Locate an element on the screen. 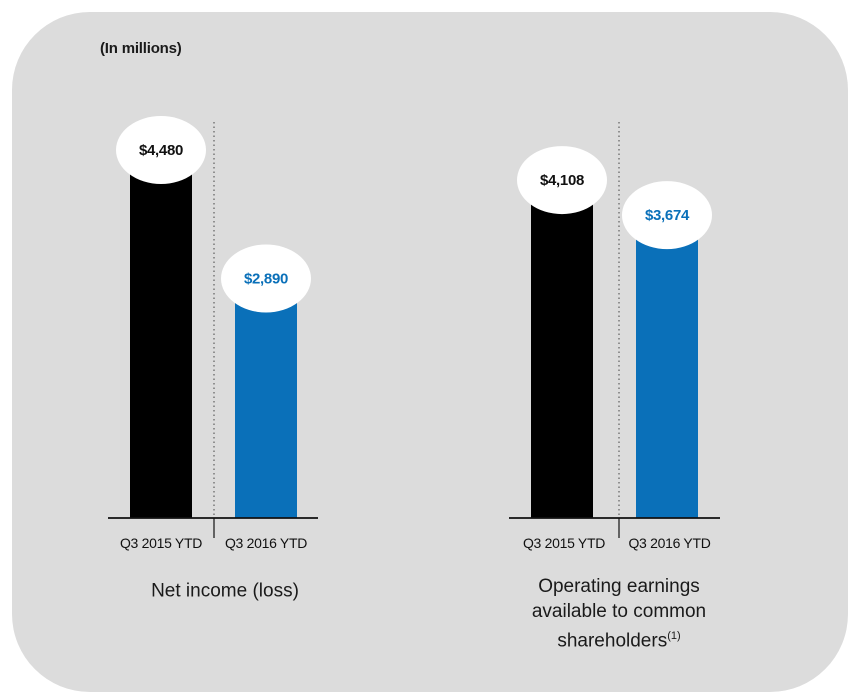 The height and width of the screenshot is (698, 853). group-title-text: Net income (loss) is located at coordinates (225, 591).